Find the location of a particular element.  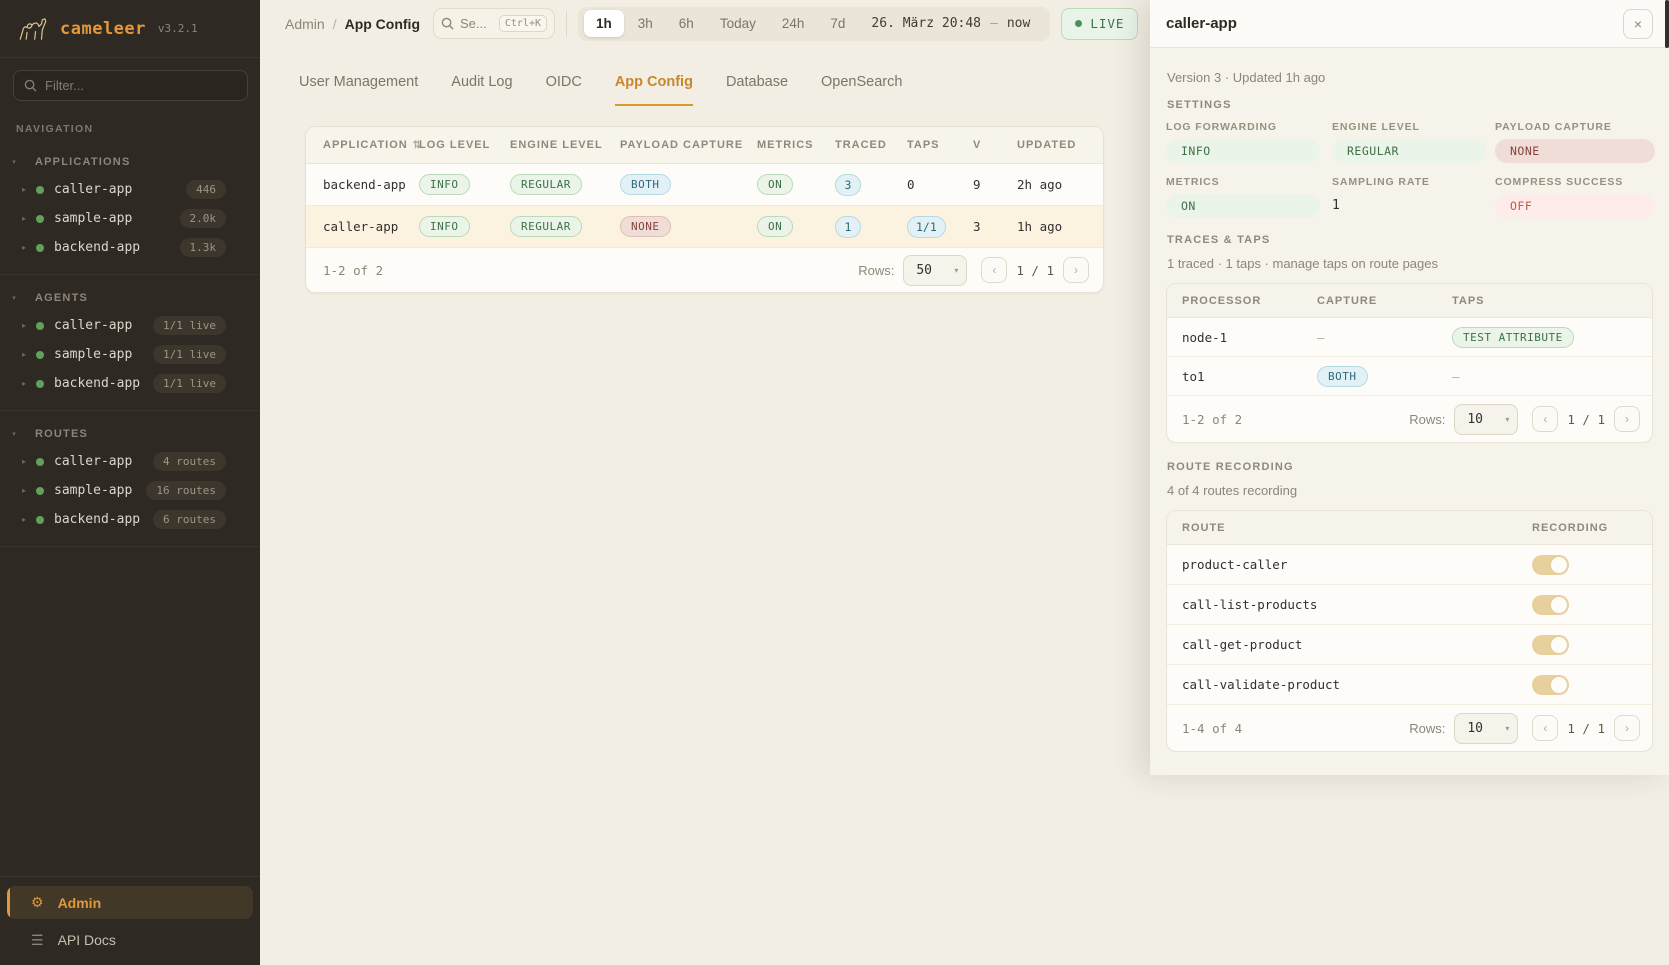

column-header-recording: RECORDING is located at coordinates (1570, 527).